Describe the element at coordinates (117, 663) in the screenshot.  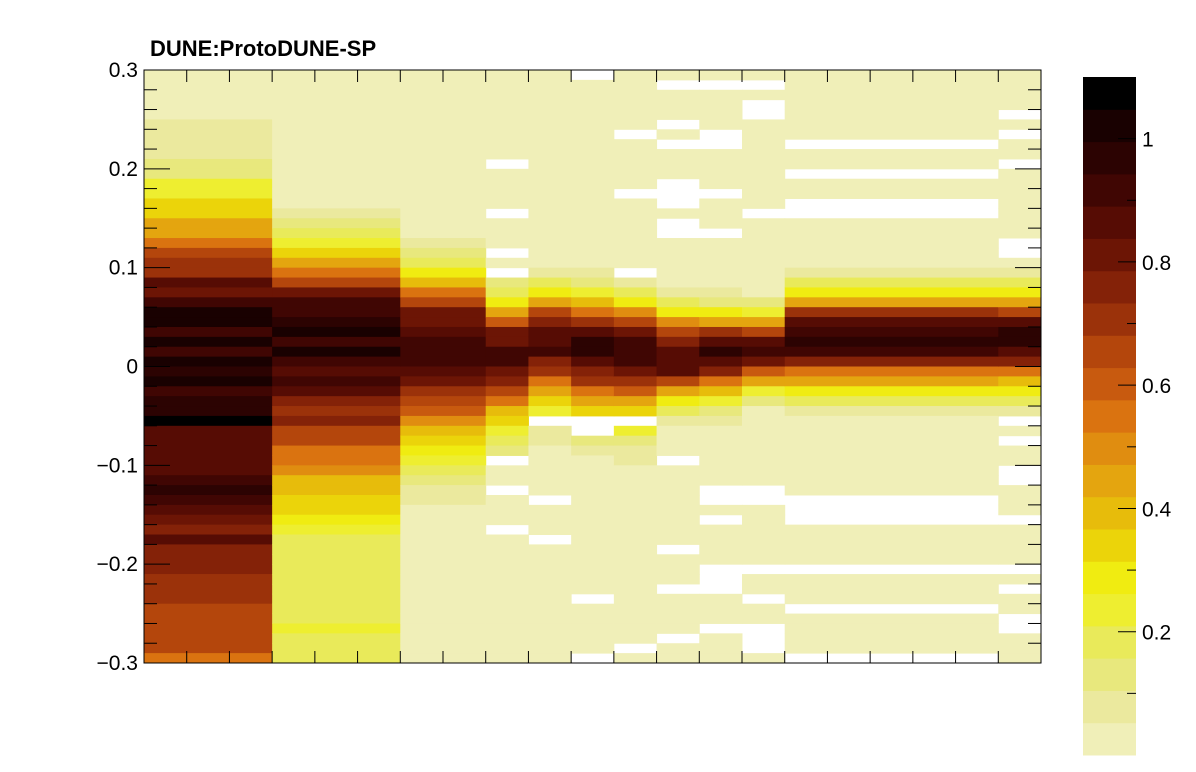
I see `y-tick-label: −0.3` at that location.